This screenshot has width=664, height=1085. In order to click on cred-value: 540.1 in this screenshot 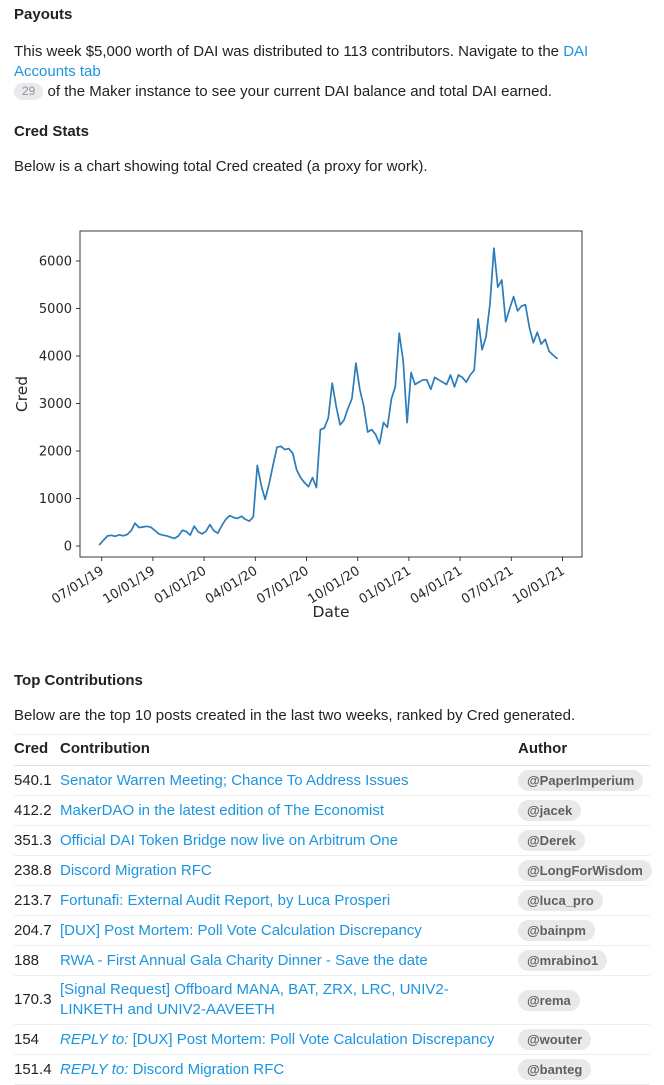, I will do `click(37, 780)`.